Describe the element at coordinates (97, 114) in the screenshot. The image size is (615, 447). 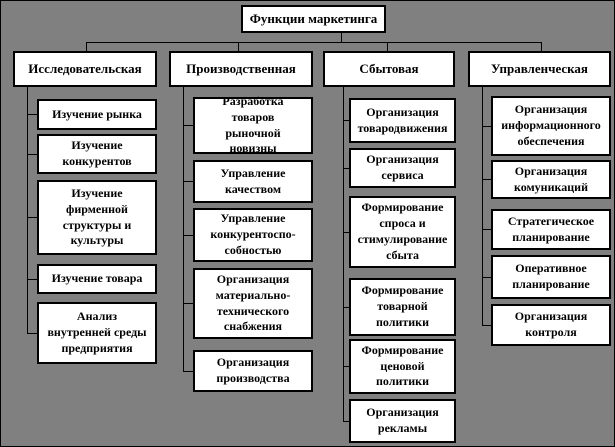
I see `tree-node: Изучение рынка` at that location.